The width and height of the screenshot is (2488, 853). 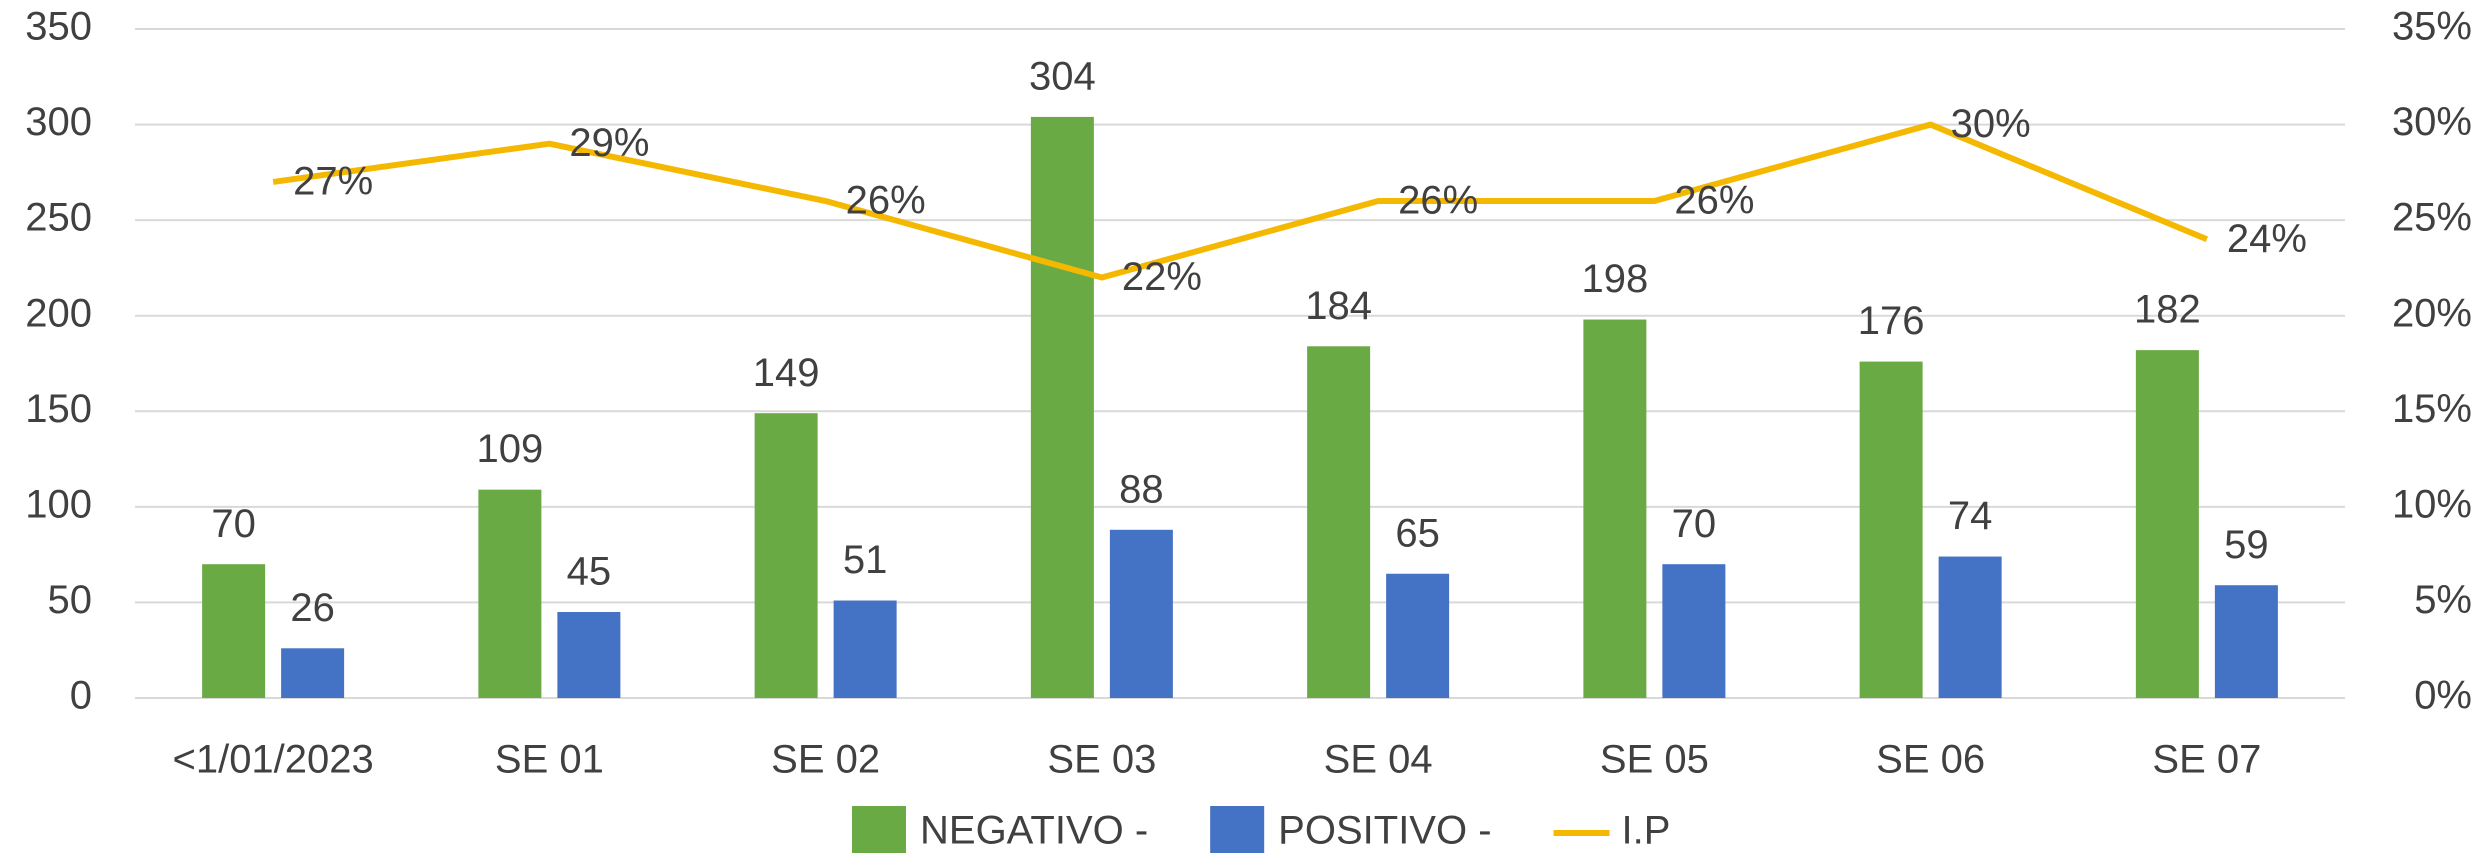 What do you see at coordinates (2432, 504) in the screenshot?
I see `y2-tick-label: 10%` at bounding box center [2432, 504].